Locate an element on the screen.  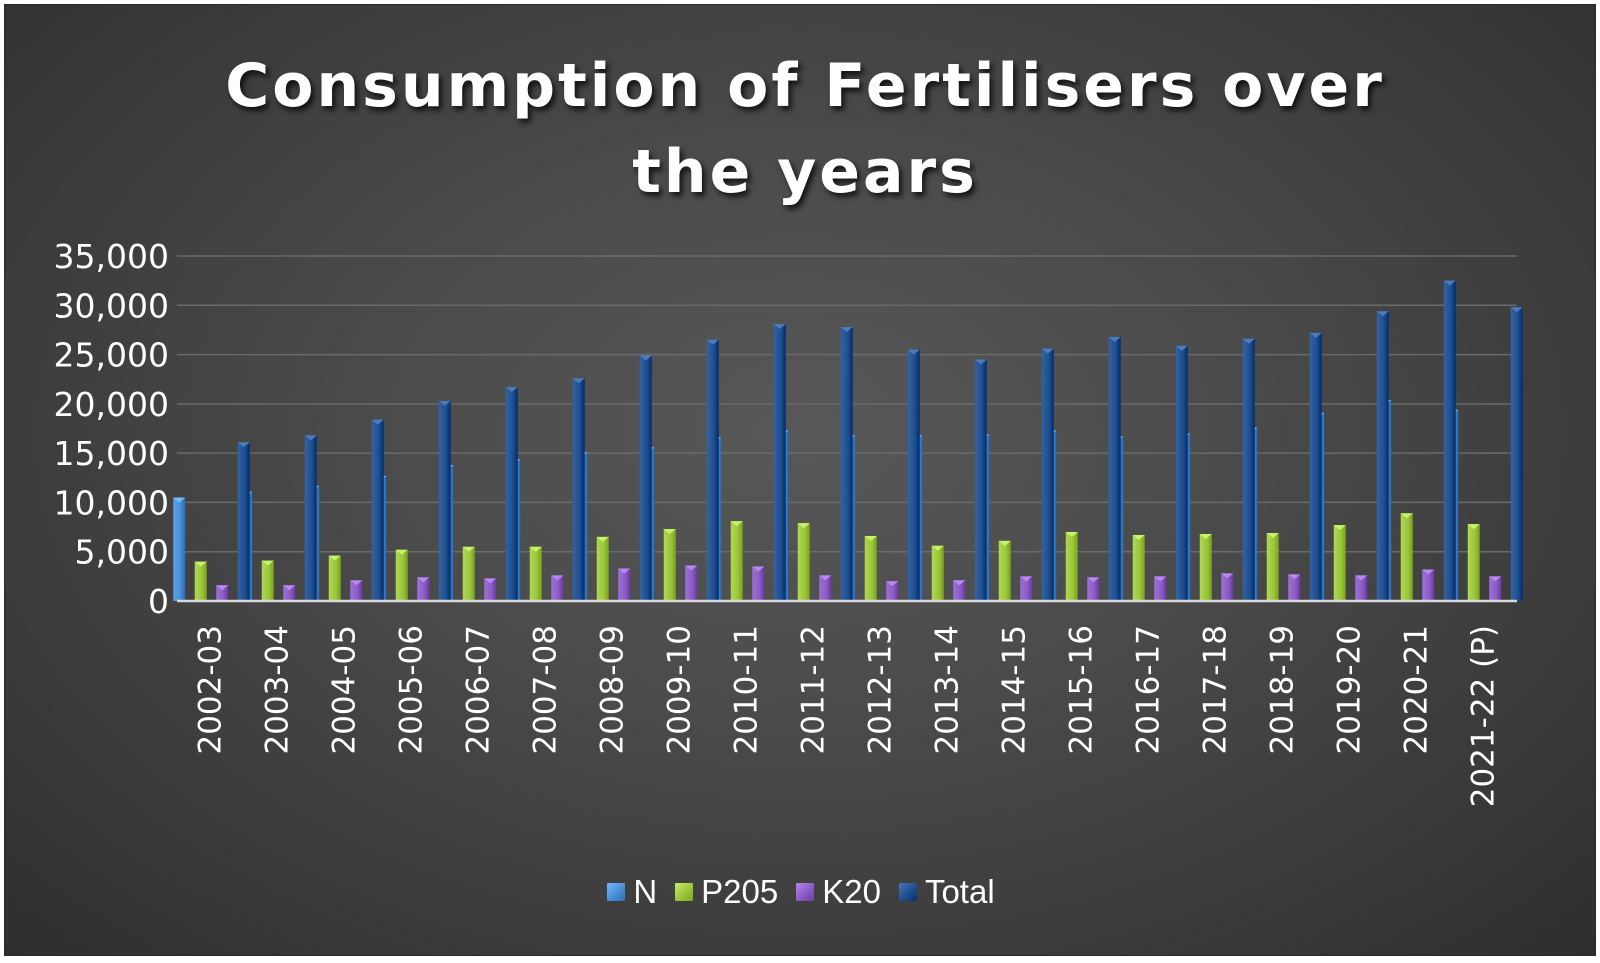
x-tick-label: 2019-20 is located at coordinates (1350, 690).